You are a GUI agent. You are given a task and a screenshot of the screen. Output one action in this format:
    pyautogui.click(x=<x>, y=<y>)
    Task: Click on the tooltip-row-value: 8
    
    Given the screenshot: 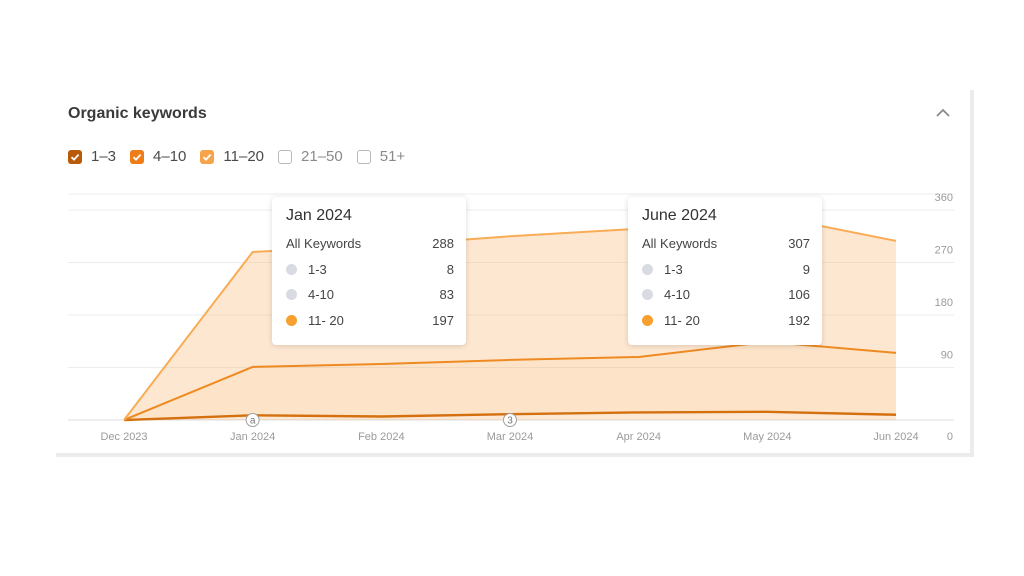 What is the action you would take?
    pyautogui.click(x=450, y=269)
    